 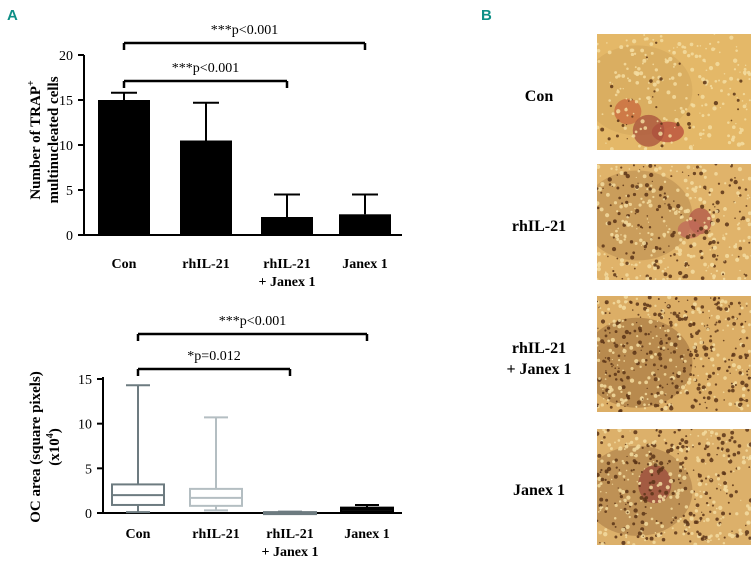 I want to click on dense-cell-region, so click(x=645, y=215).